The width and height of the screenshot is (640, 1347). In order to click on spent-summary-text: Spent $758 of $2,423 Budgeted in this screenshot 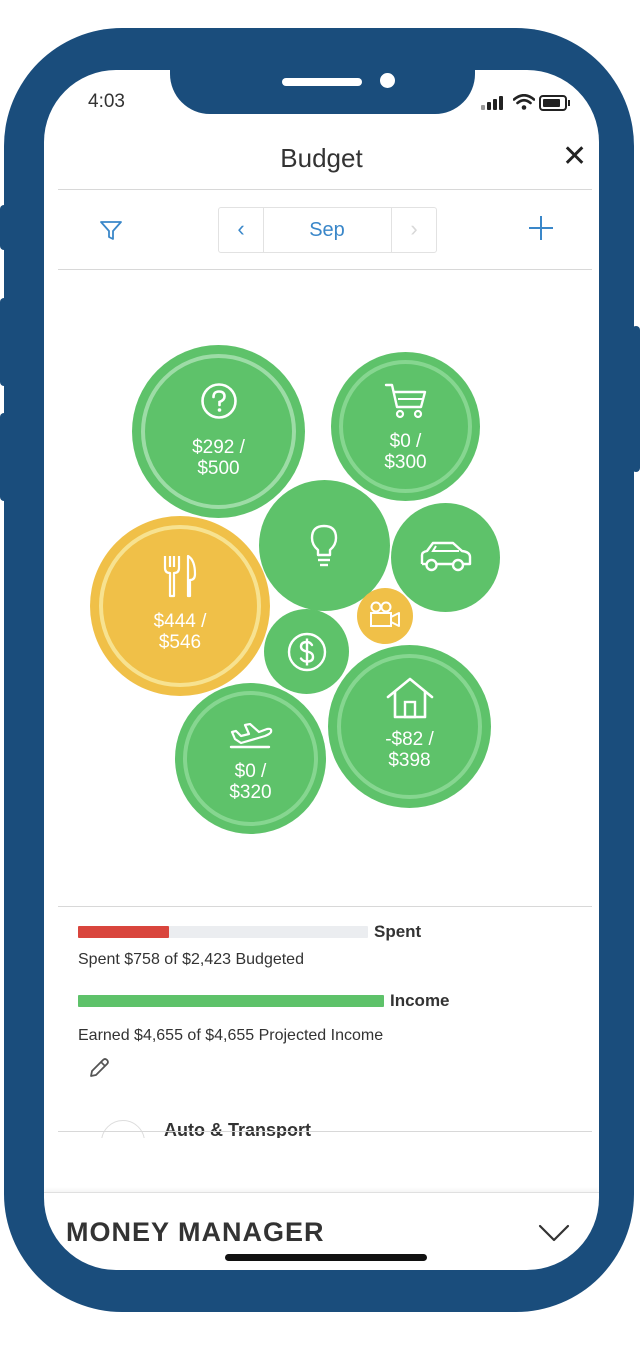, I will do `click(191, 959)`.